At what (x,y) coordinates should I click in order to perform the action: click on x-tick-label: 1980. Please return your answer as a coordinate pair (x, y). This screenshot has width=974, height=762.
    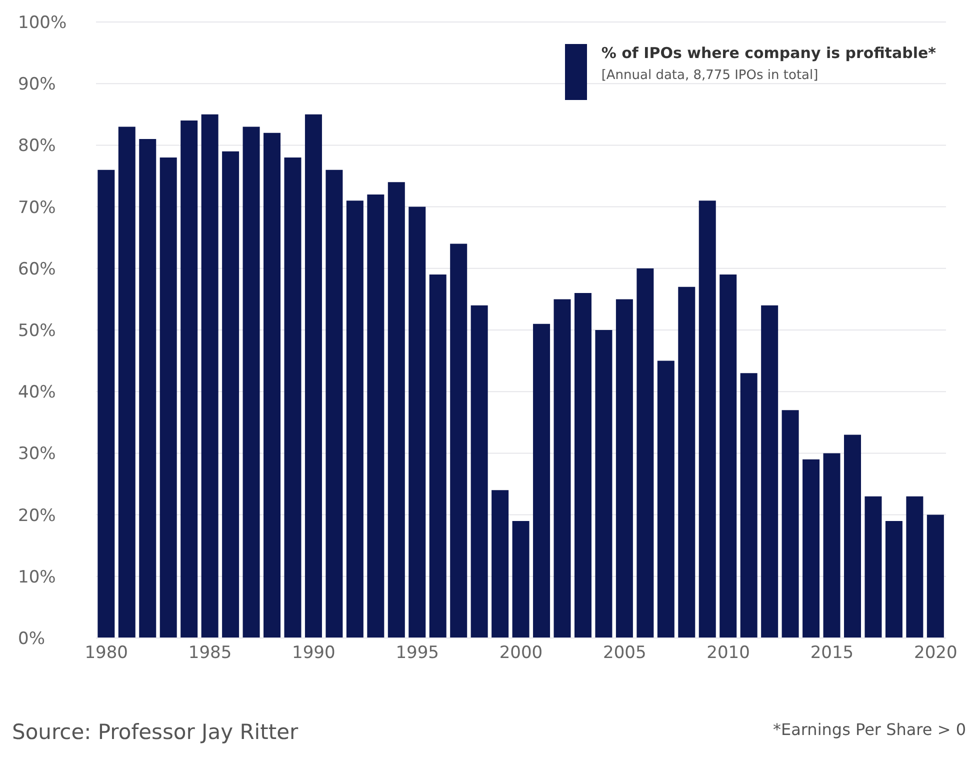
    Looking at the image, I should click on (106, 653).